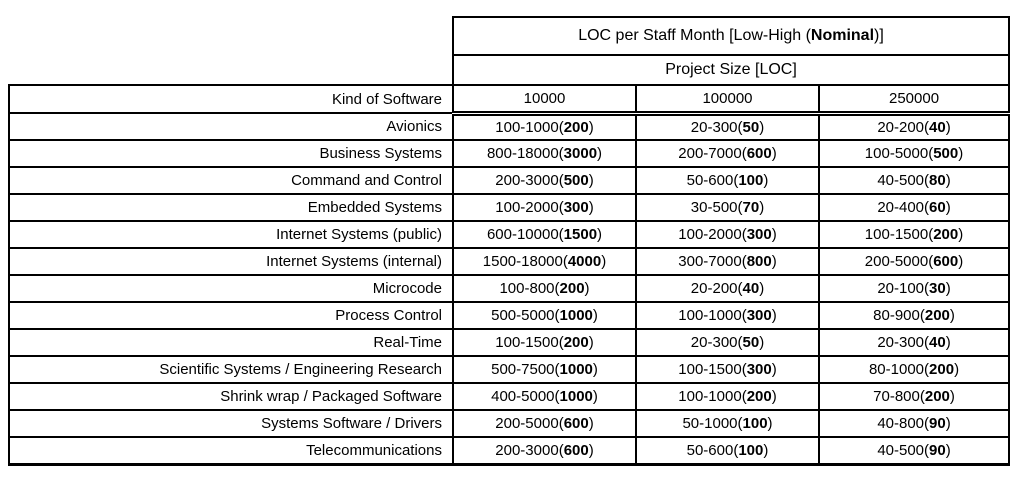 The image size is (1018, 480). I want to click on nominal-value: 500, so click(576, 180).